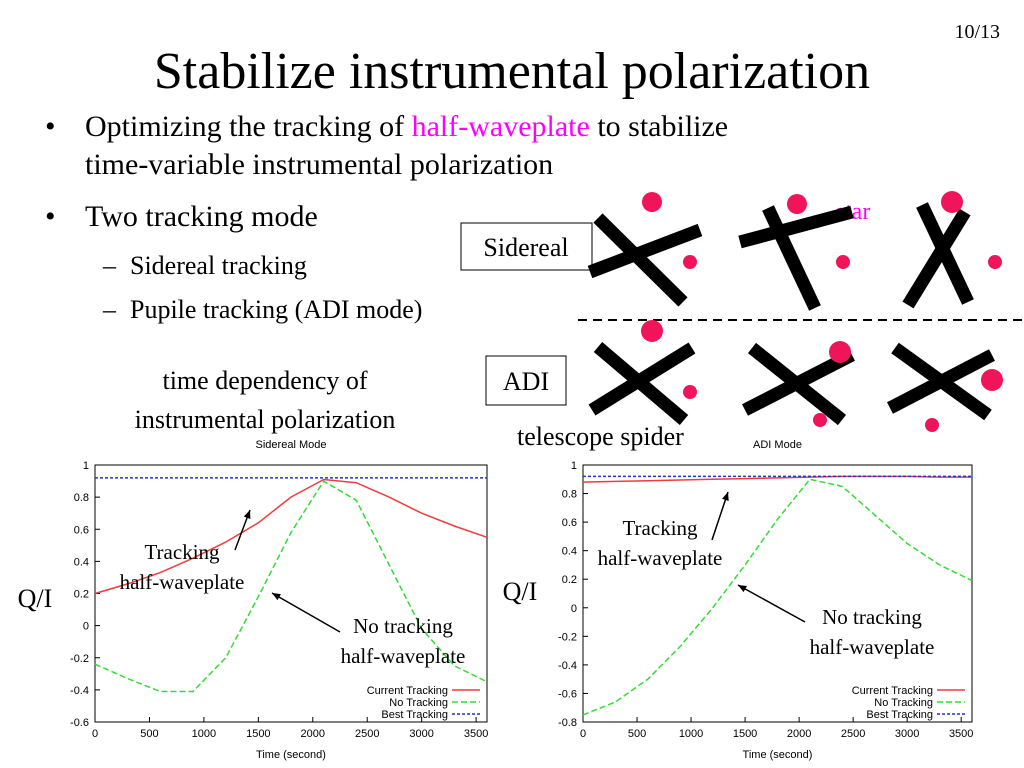  I want to click on mode-label: Sidereal, so click(525, 247).